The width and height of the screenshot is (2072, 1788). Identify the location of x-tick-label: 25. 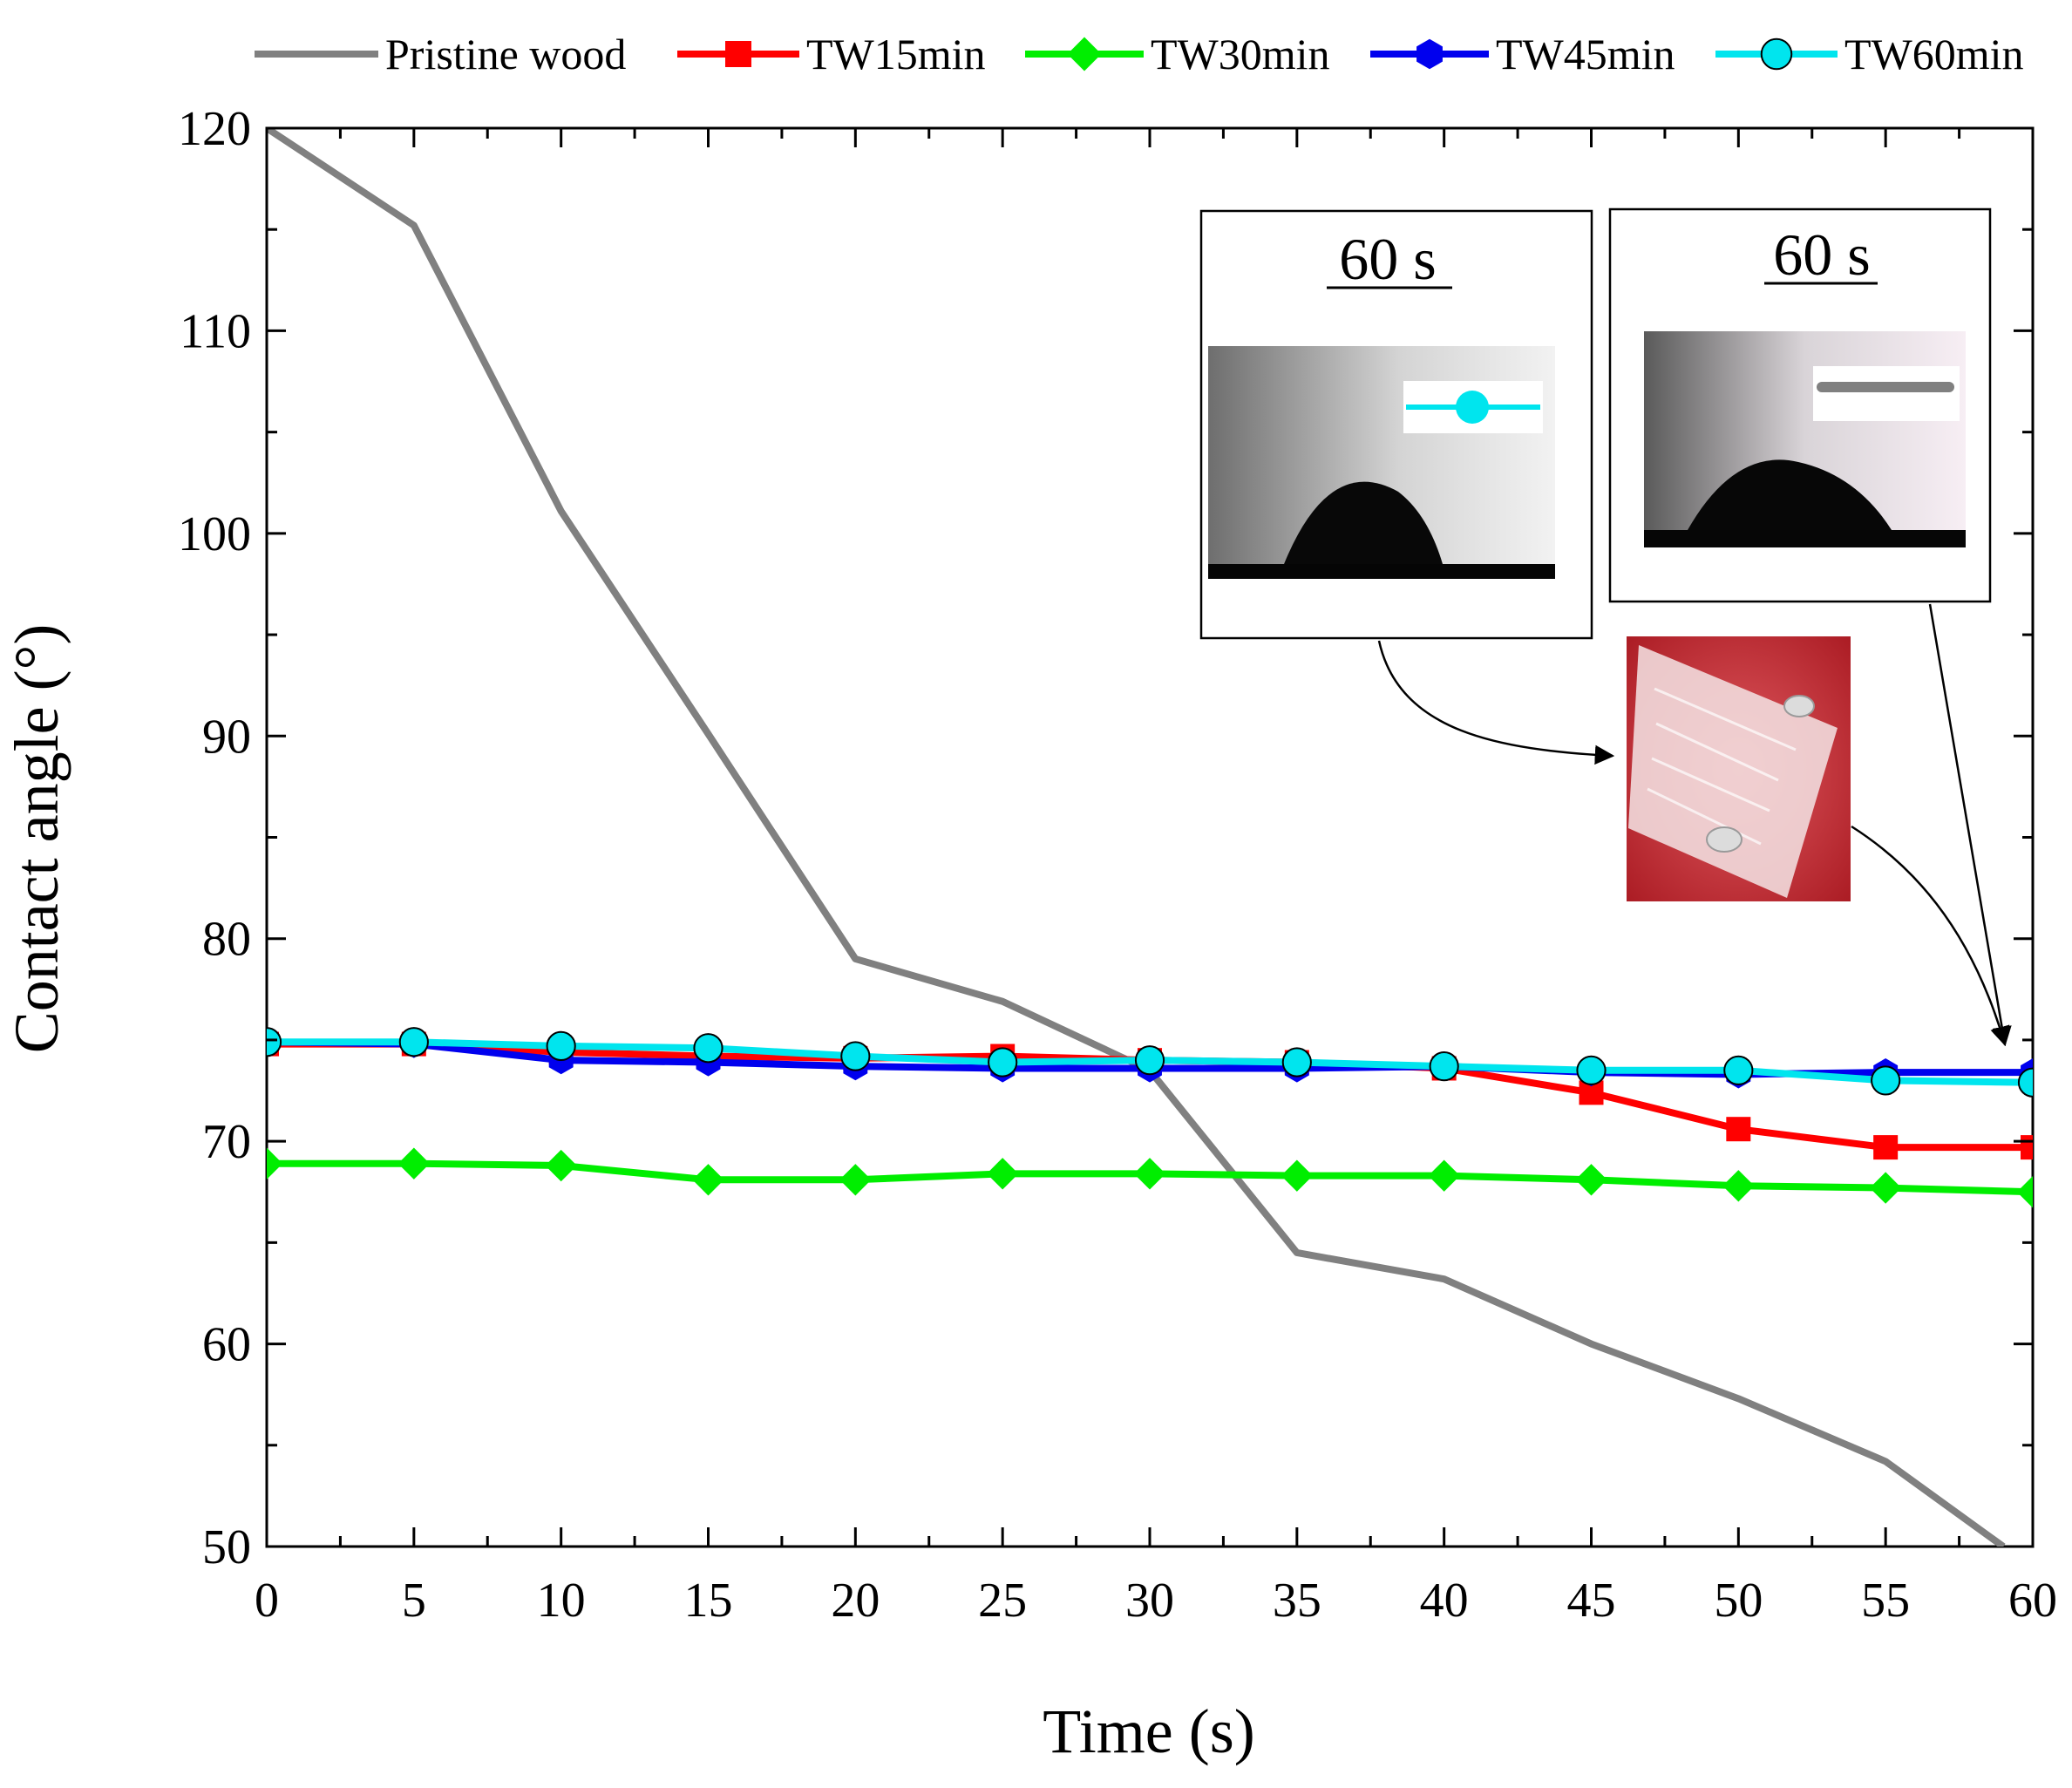
(1002, 1601).